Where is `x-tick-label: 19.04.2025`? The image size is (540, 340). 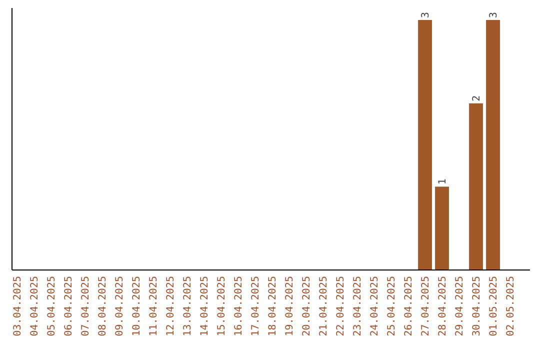 x-tick-label: 19.04.2025 is located at coordinates (290, 306).